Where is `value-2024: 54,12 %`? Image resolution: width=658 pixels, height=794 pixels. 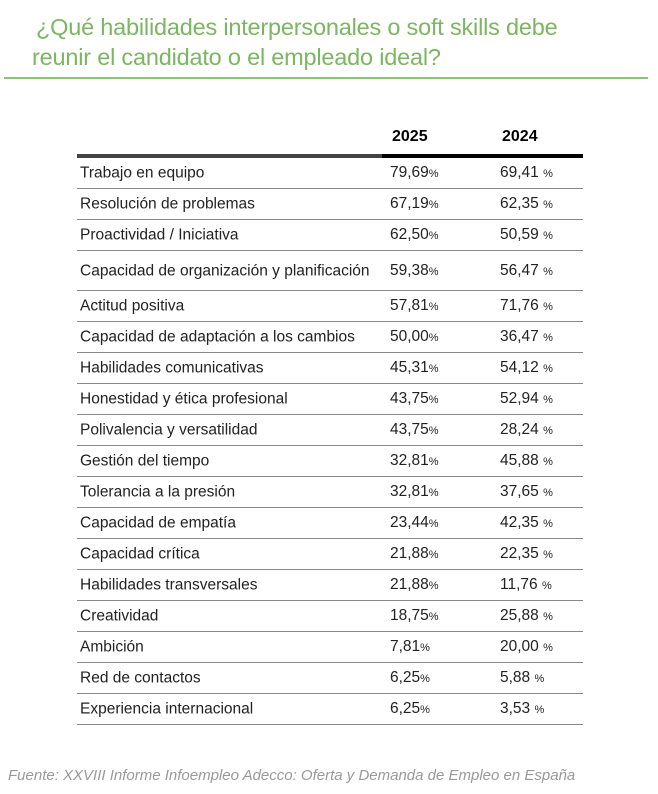
value-2024: 54,12 % is located at coordinates (526, 367).